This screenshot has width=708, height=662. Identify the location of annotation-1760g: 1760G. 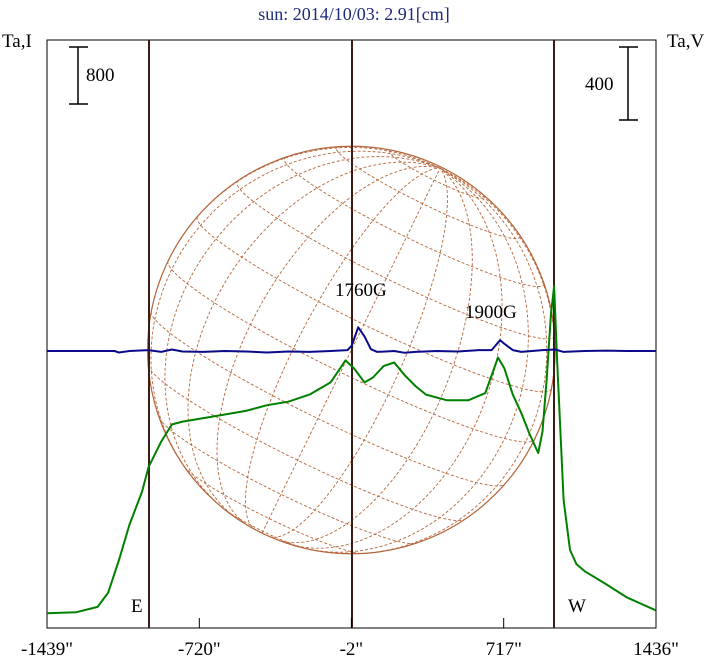
(361, 290).